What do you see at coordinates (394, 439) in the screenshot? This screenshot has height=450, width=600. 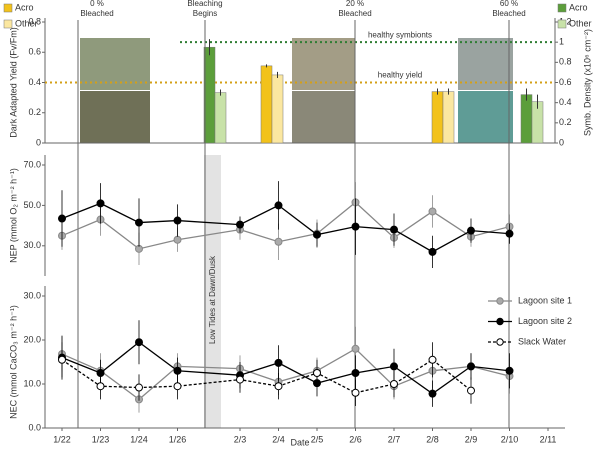 I see `x-tick-label: 2/7` at bounding box center [394, 439].